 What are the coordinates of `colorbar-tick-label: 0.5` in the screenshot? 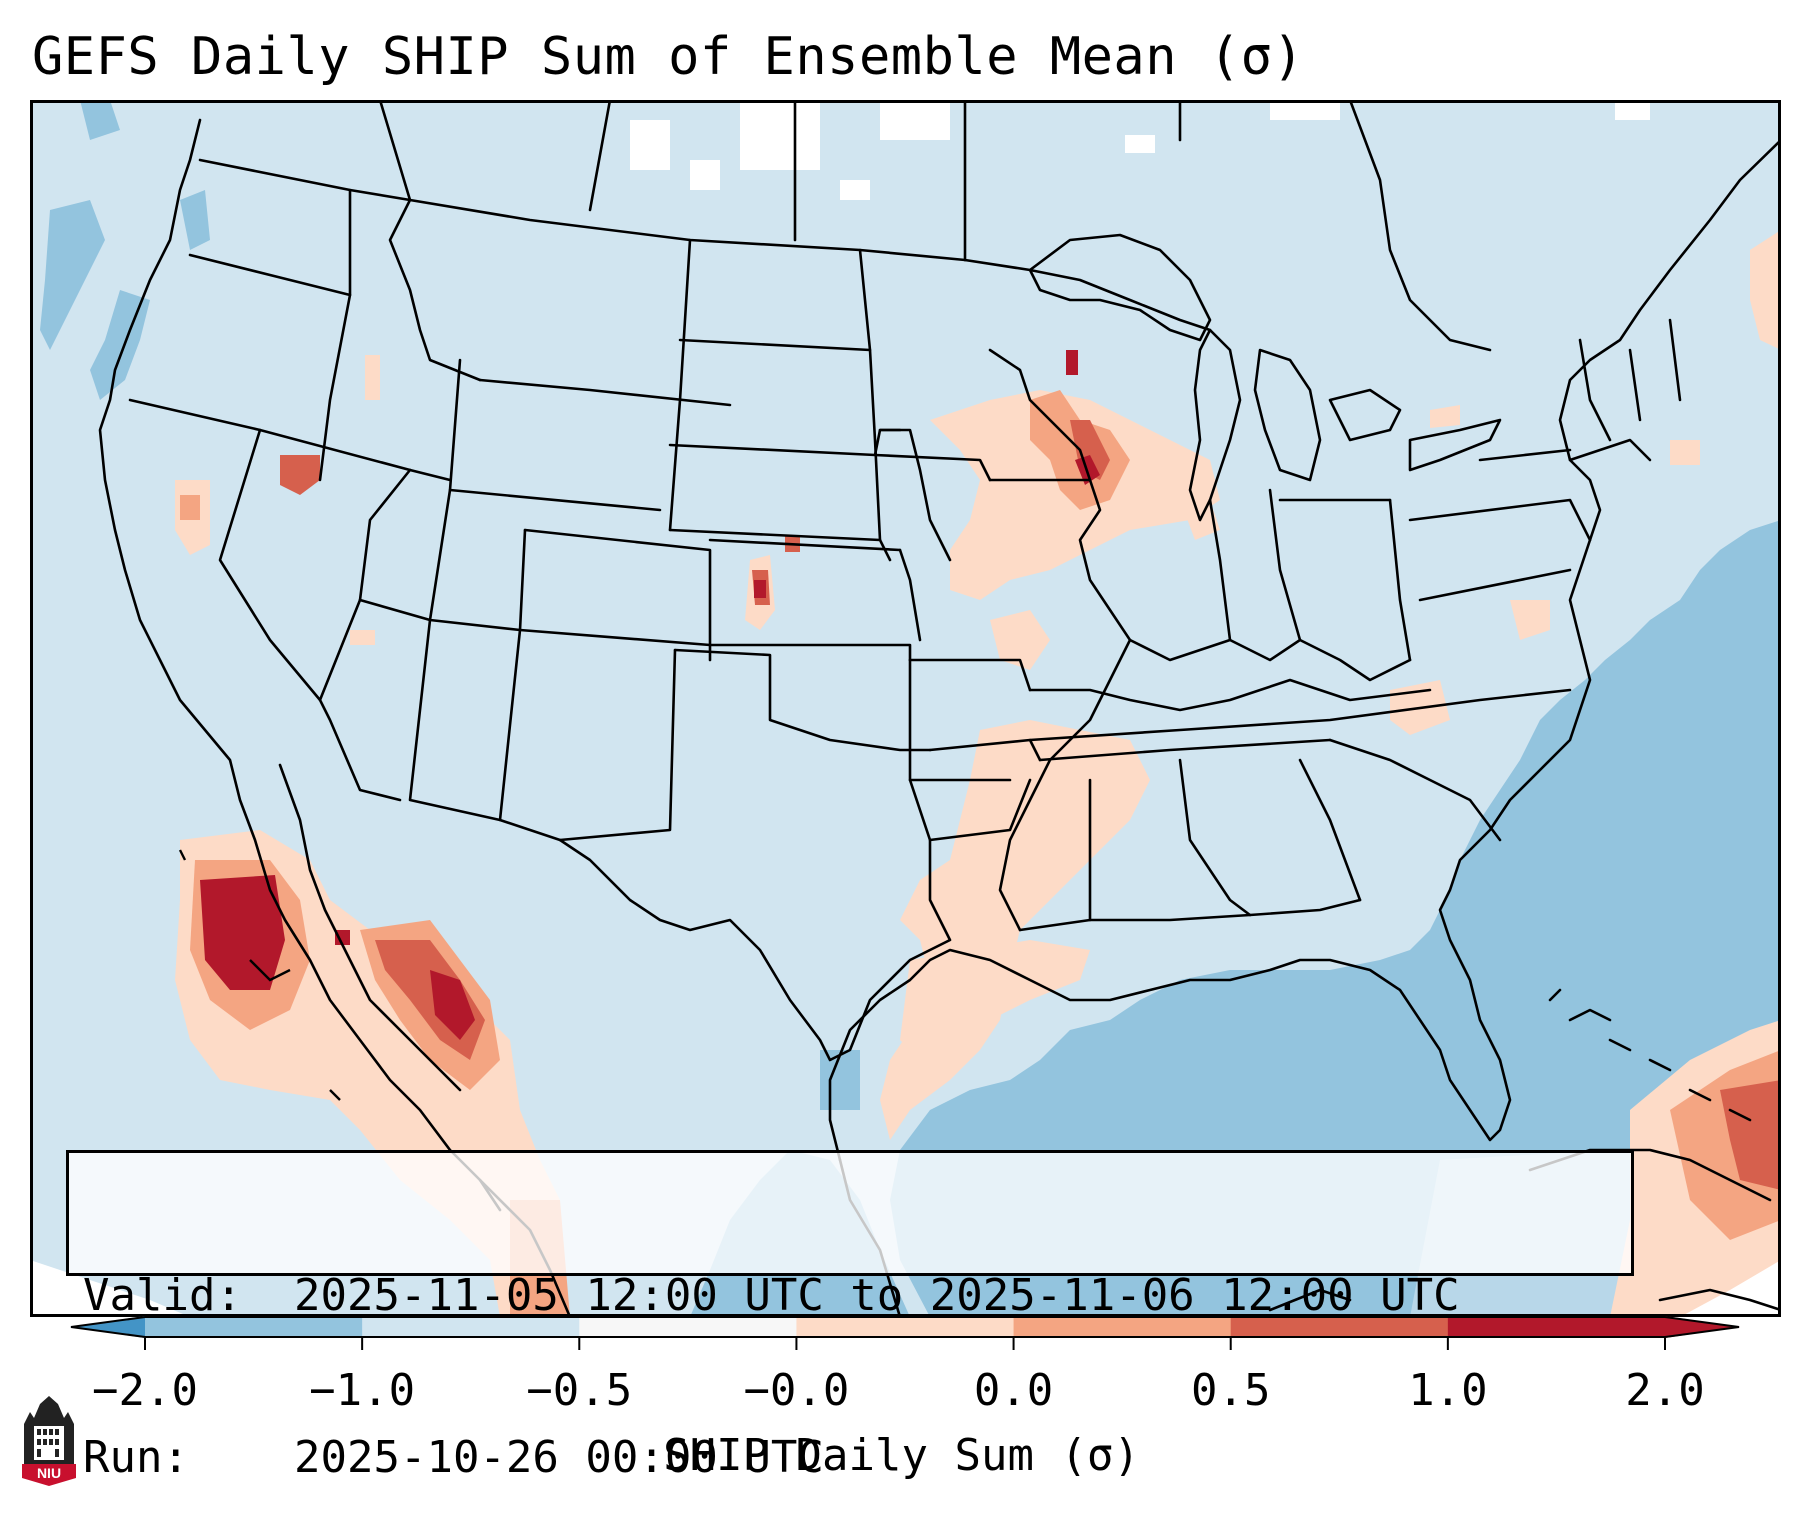 It's located at (1230, 1390).